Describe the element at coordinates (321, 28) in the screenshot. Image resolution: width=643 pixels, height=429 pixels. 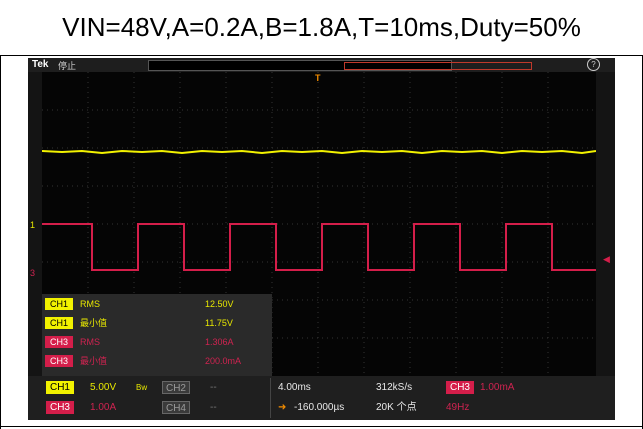
I see `figure-caption: VIN=48V,A=0.2A,B=1.8A,T=10ms,Duty=50%` at that location.